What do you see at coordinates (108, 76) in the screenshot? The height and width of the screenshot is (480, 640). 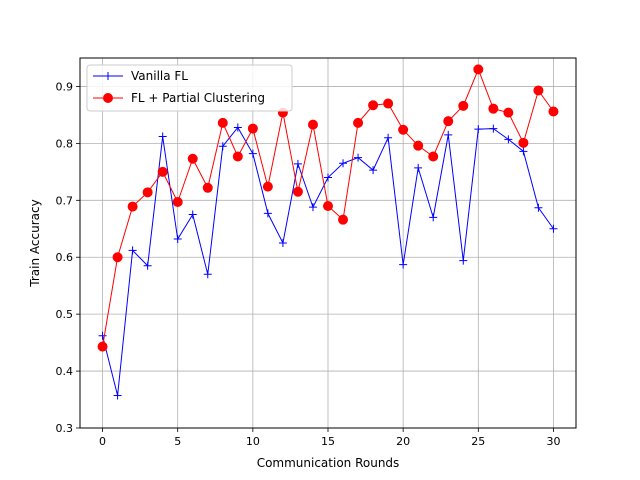 I see `legend-marker-vanilla-fl` at bounding box center [108, 76].